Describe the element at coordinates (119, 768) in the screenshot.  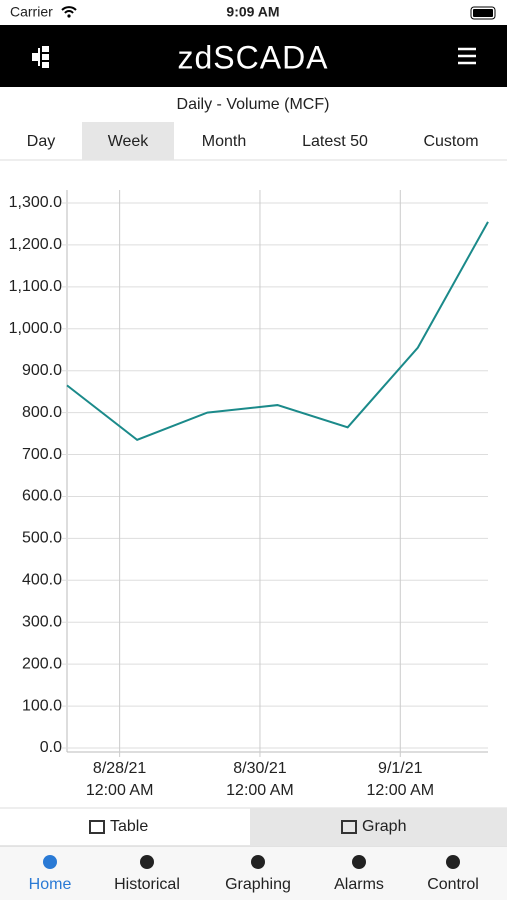
I see `x-tick-label: 8/28/21` at that location.